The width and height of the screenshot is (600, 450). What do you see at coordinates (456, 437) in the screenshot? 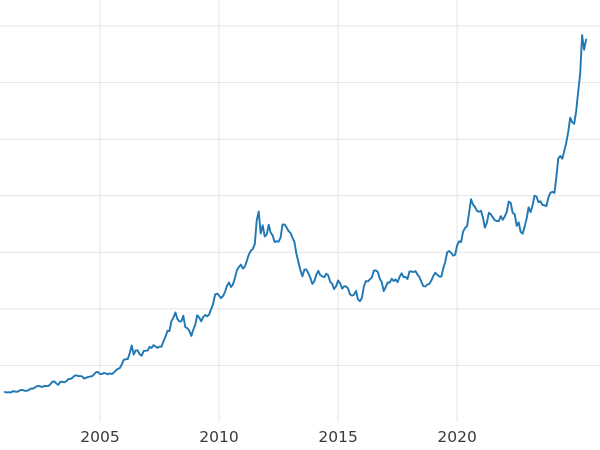
I see `x-tick-label: 2020` at bounding box center [456, 437].